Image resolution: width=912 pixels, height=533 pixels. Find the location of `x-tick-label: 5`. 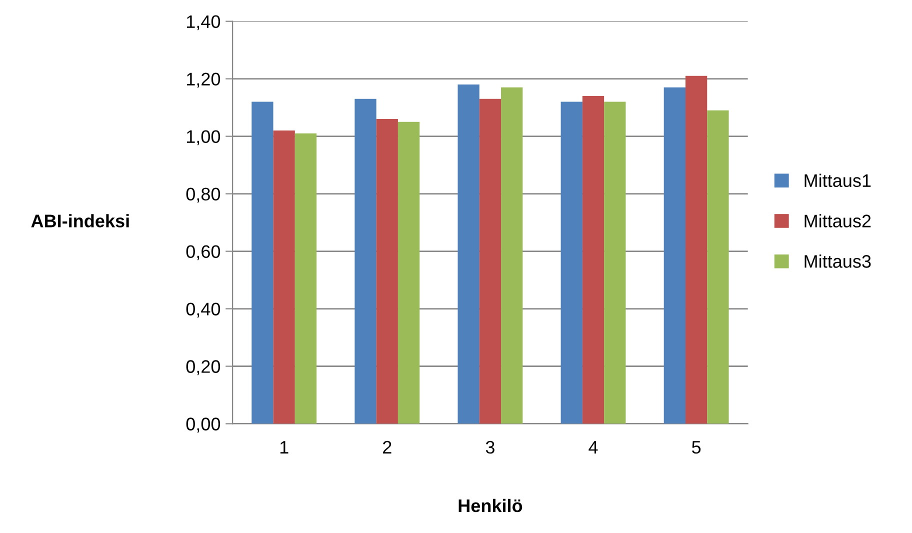

x-tick-label: 5 is located at coordinates (696, 447).